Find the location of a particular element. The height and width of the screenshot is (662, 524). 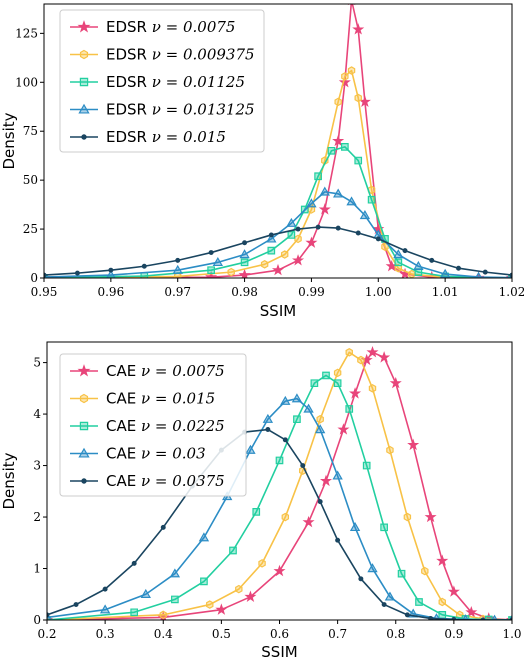

legend-item: CAE ν = 0.015 is located at coordinates (142, 399).